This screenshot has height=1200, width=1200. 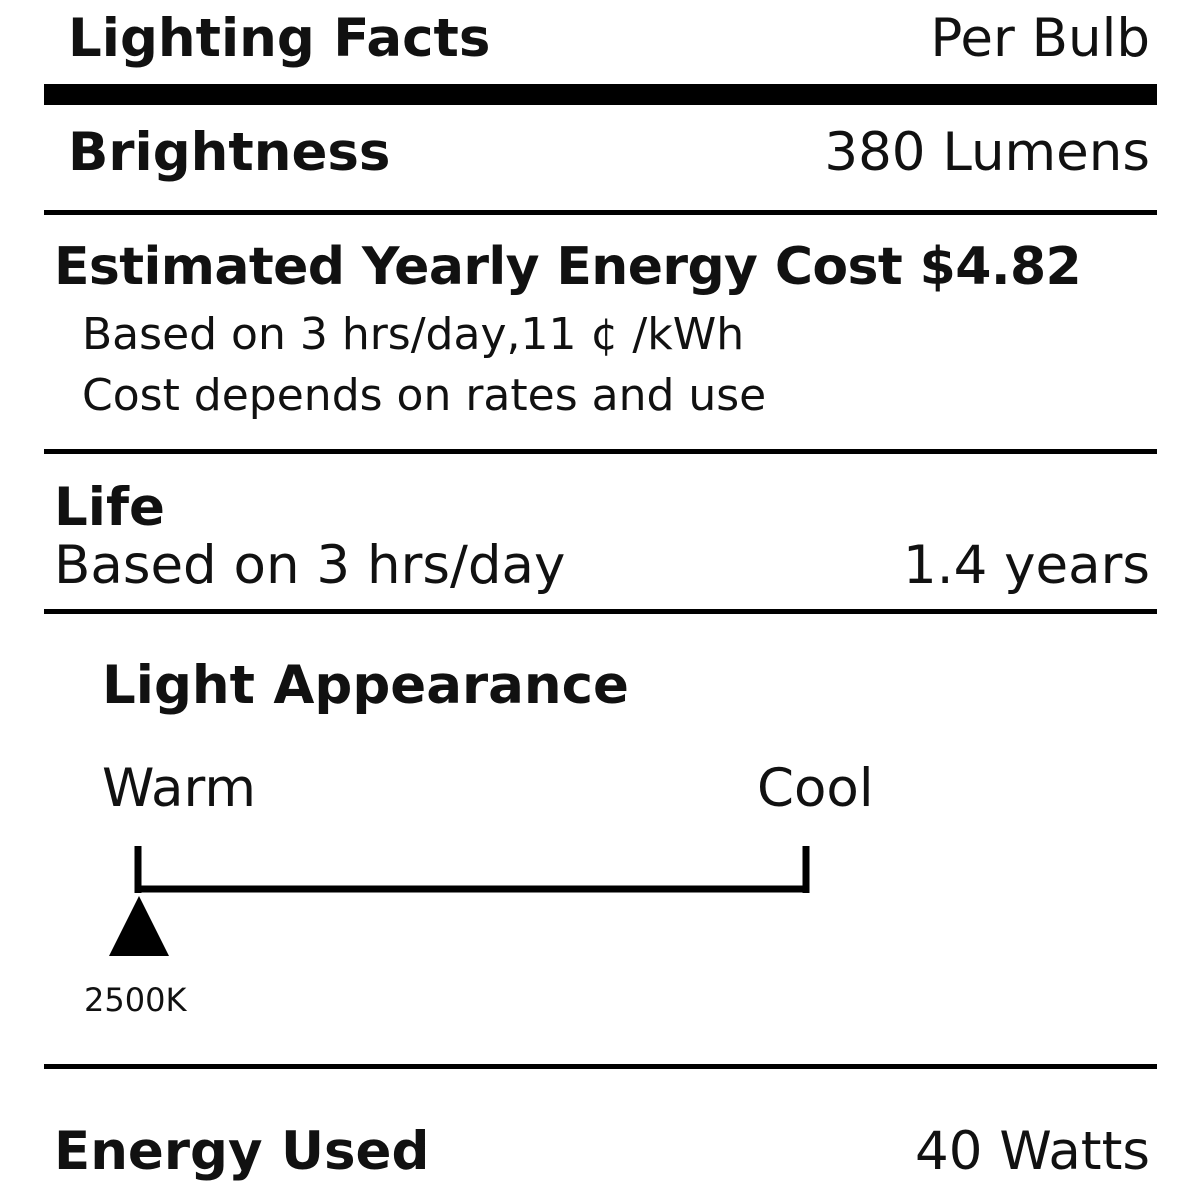 I want to click on energy-value: 40 Watts, so click(x=1032, y=1151).